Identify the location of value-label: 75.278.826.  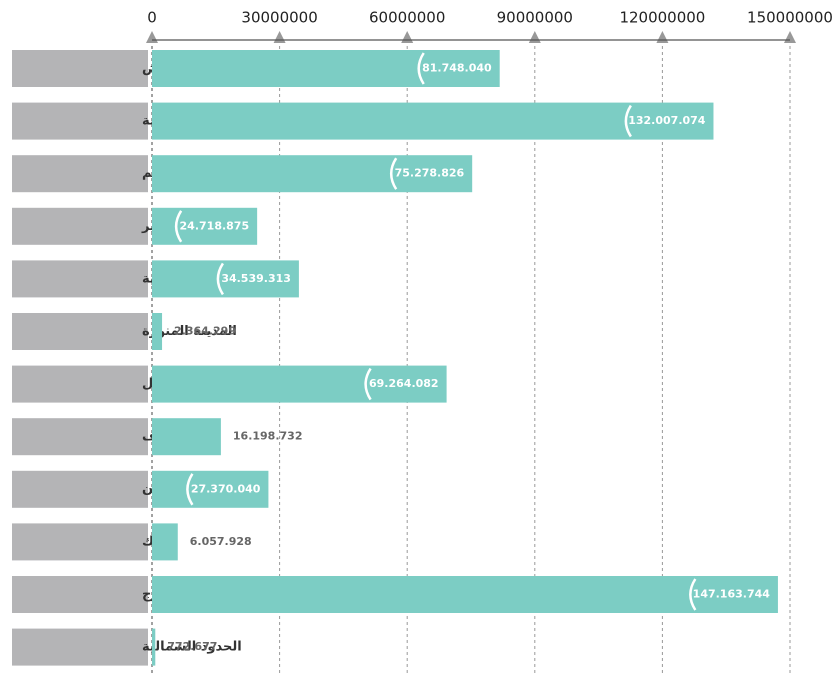
(430, 173).